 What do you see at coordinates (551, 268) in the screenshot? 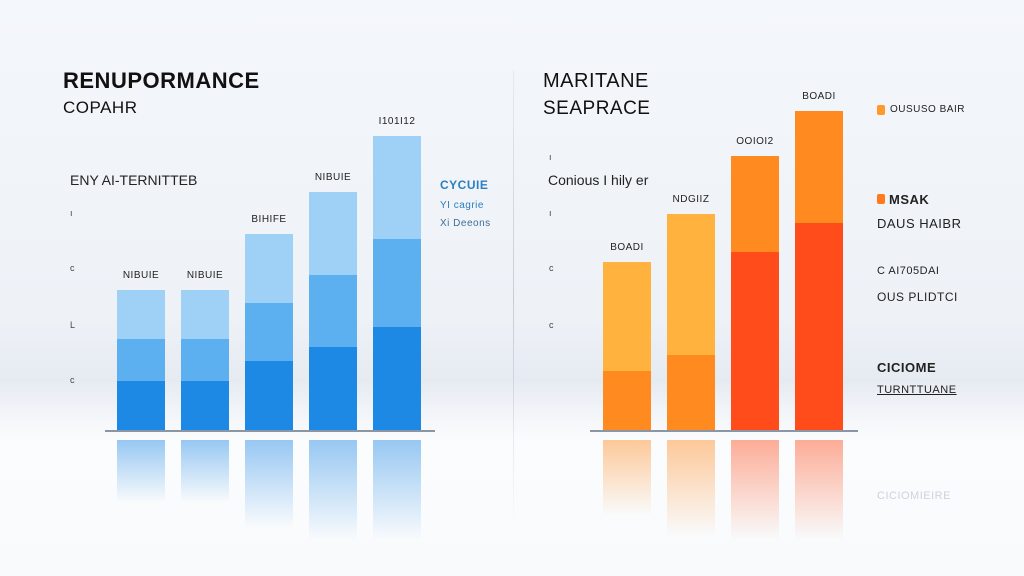
I see `right-tick-3: c` at bounding box center [551, 268].